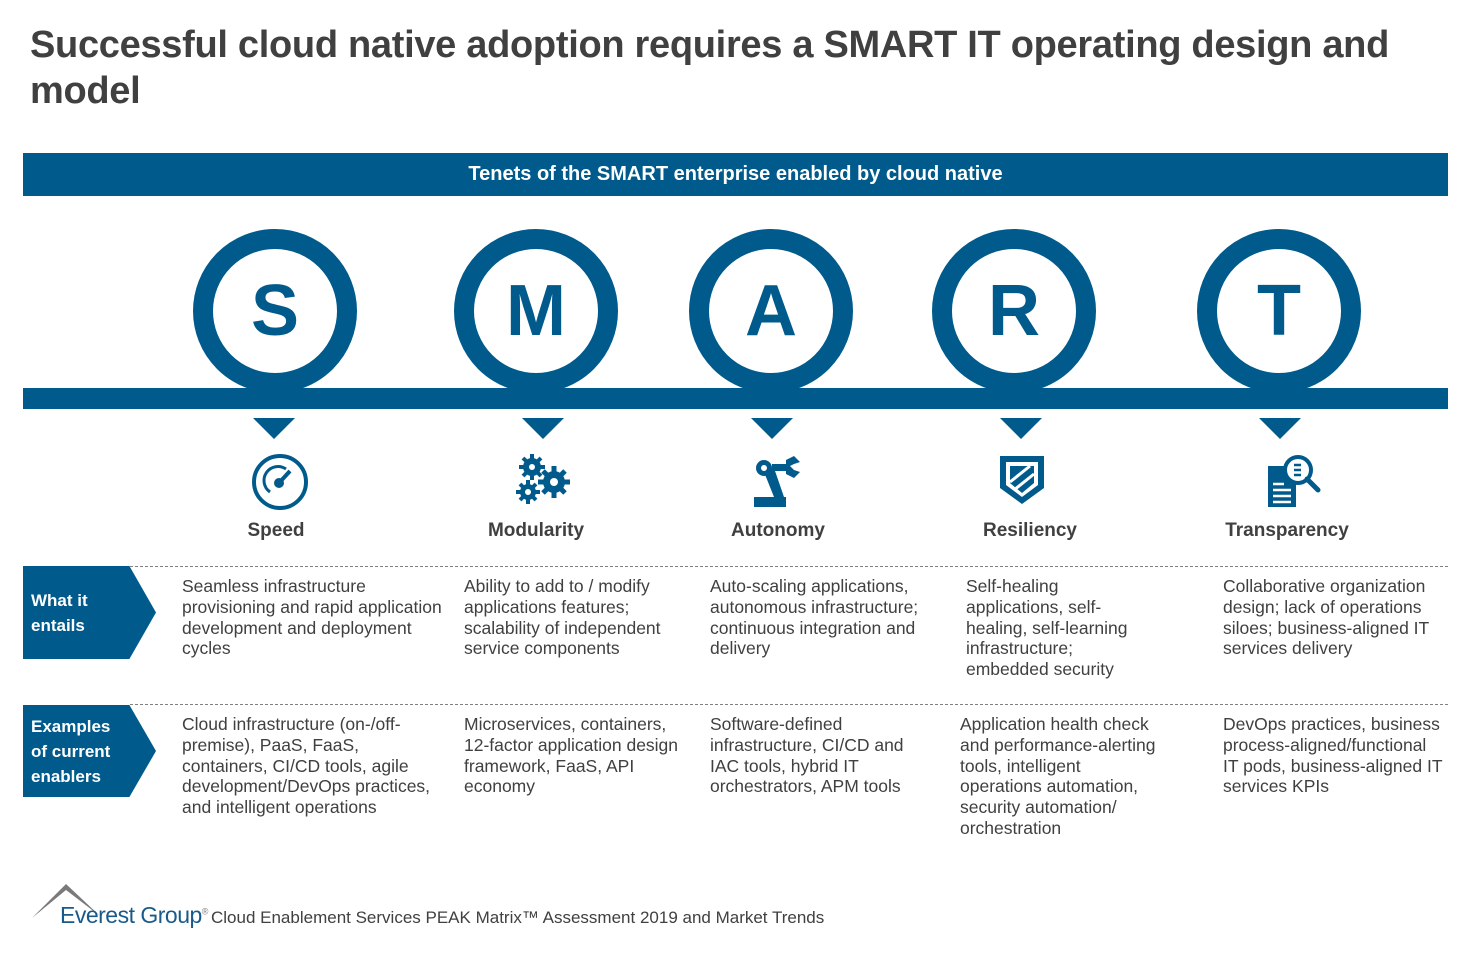 This screenshot has height=966, width=1463. What do you see at coordinates (280, 482) in the screenshot?
I see `speedometer-icon` at bounding box center [280, 482].